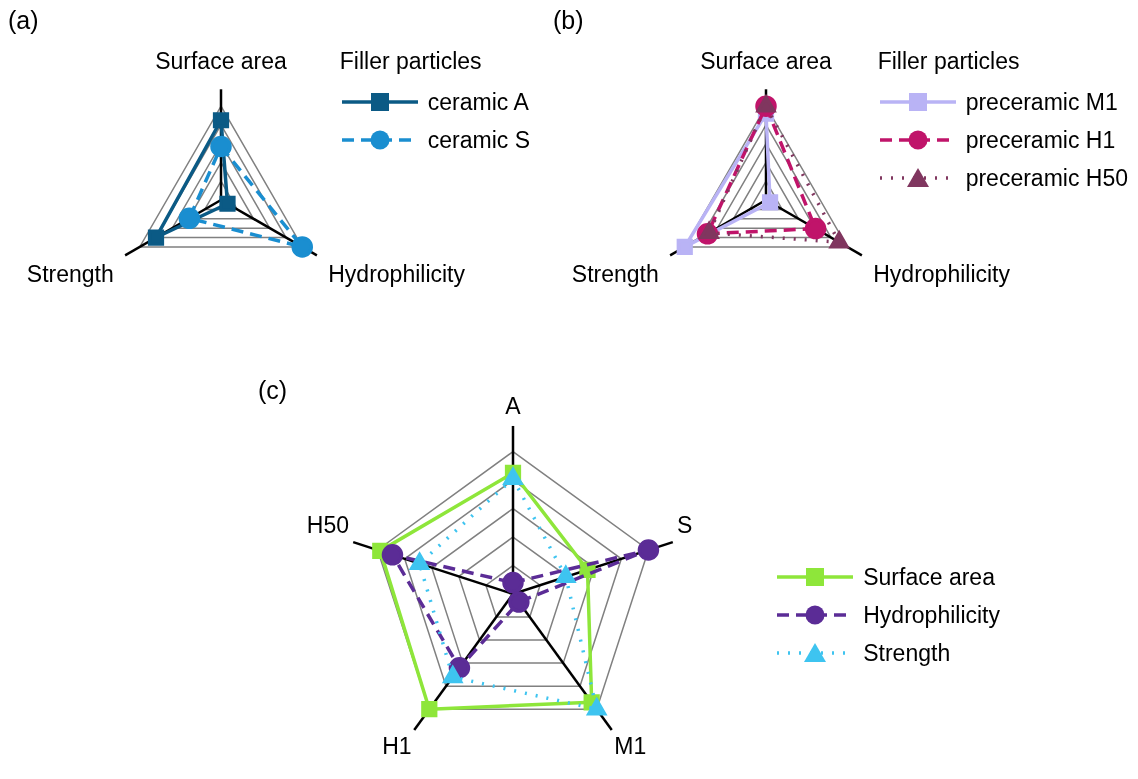 This screenshot has width=1138, height=779. Describe the element at coordinates (684, 525) in the screenshot. I see `spoke-label: S` at that location.